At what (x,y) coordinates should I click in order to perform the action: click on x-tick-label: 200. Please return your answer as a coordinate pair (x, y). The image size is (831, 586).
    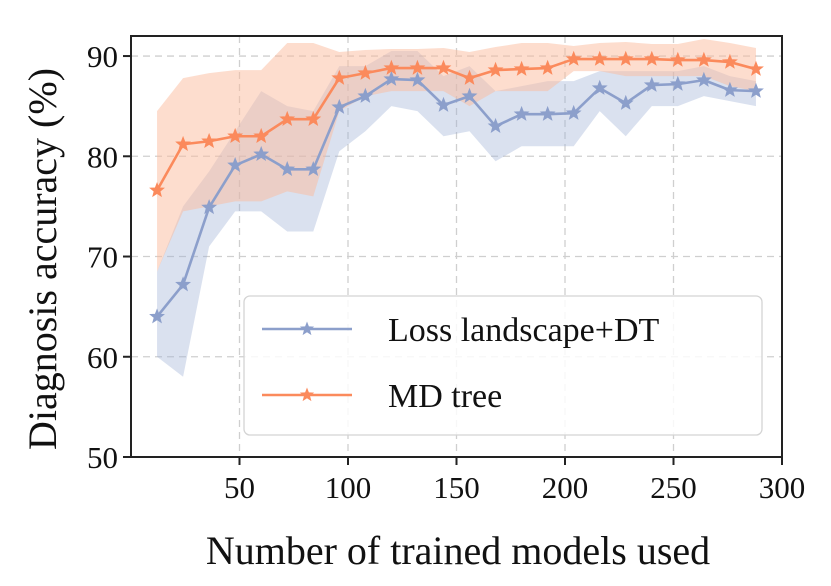
    Looking at the image, I should click on (565, 487).